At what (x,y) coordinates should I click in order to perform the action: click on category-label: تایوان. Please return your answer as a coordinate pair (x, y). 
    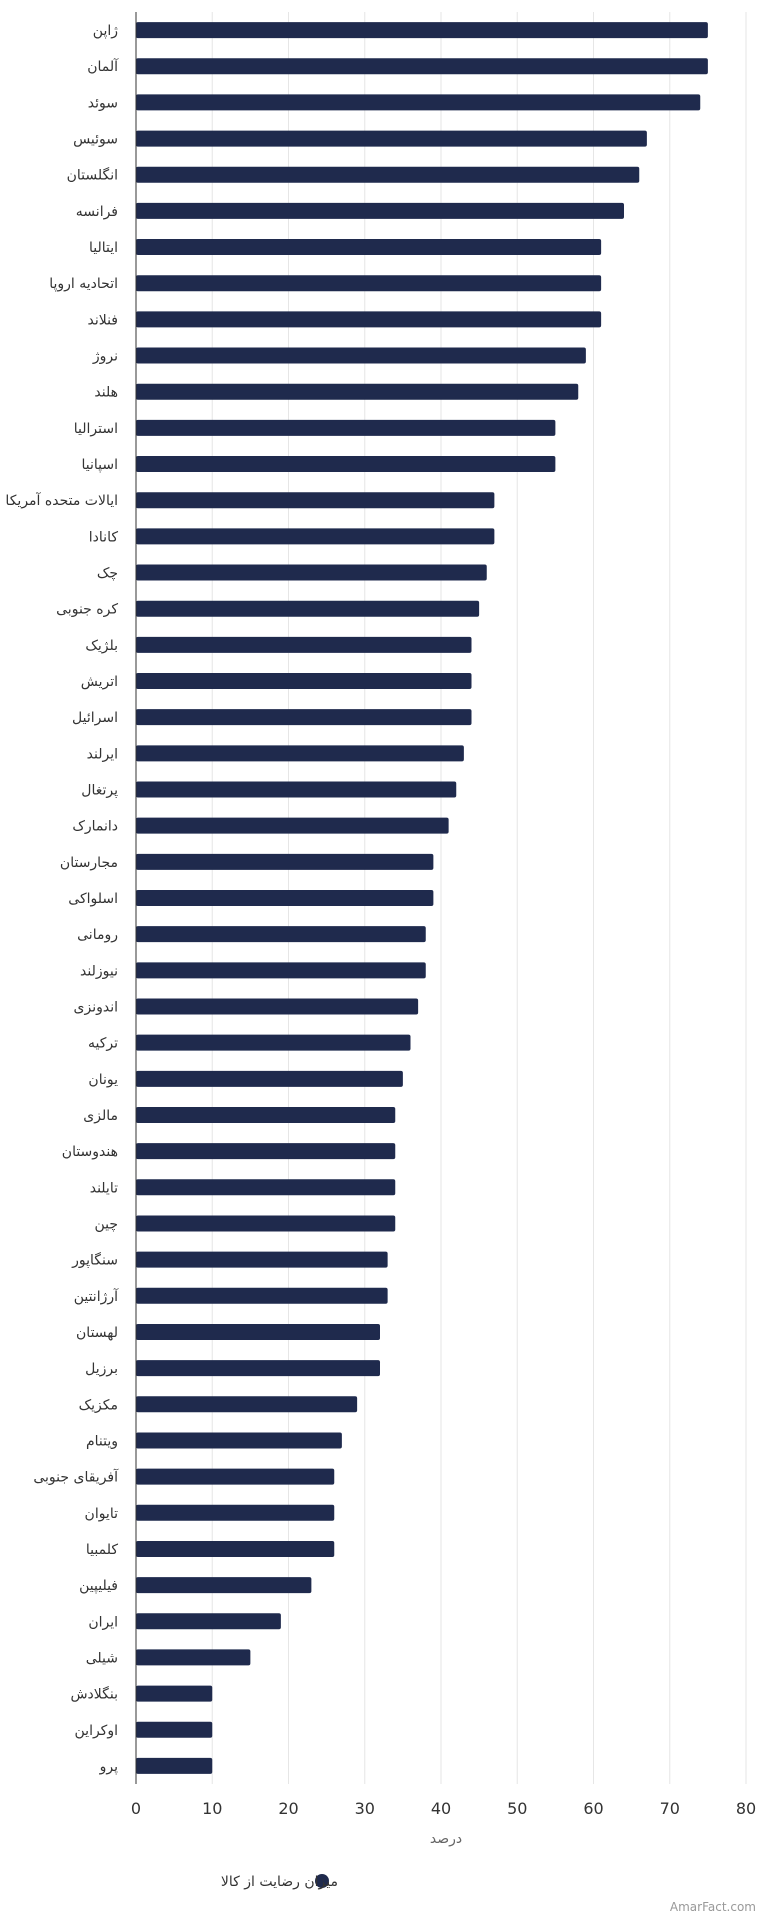
    Looking at the image, I should click on (102, 1514).